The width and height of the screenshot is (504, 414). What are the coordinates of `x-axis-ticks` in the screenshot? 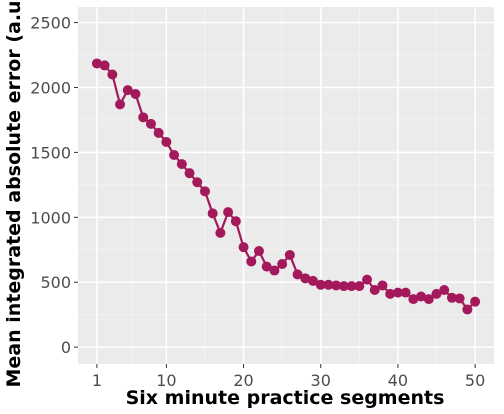 It's located at (286, 366).